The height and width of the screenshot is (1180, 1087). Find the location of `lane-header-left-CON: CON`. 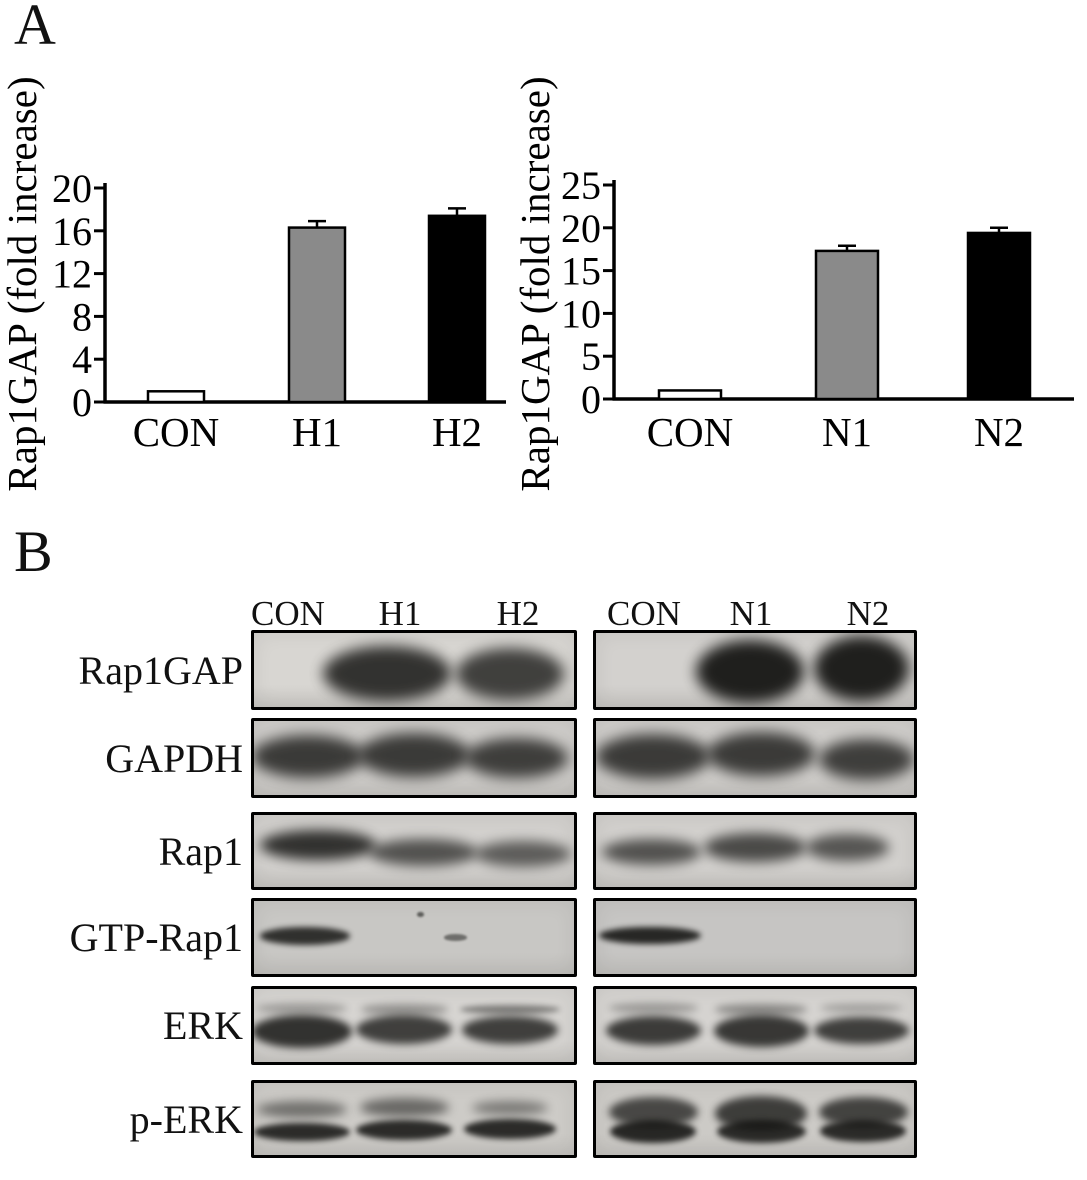

lane-header-left-CON: CON is located at coordinates (288, 613).